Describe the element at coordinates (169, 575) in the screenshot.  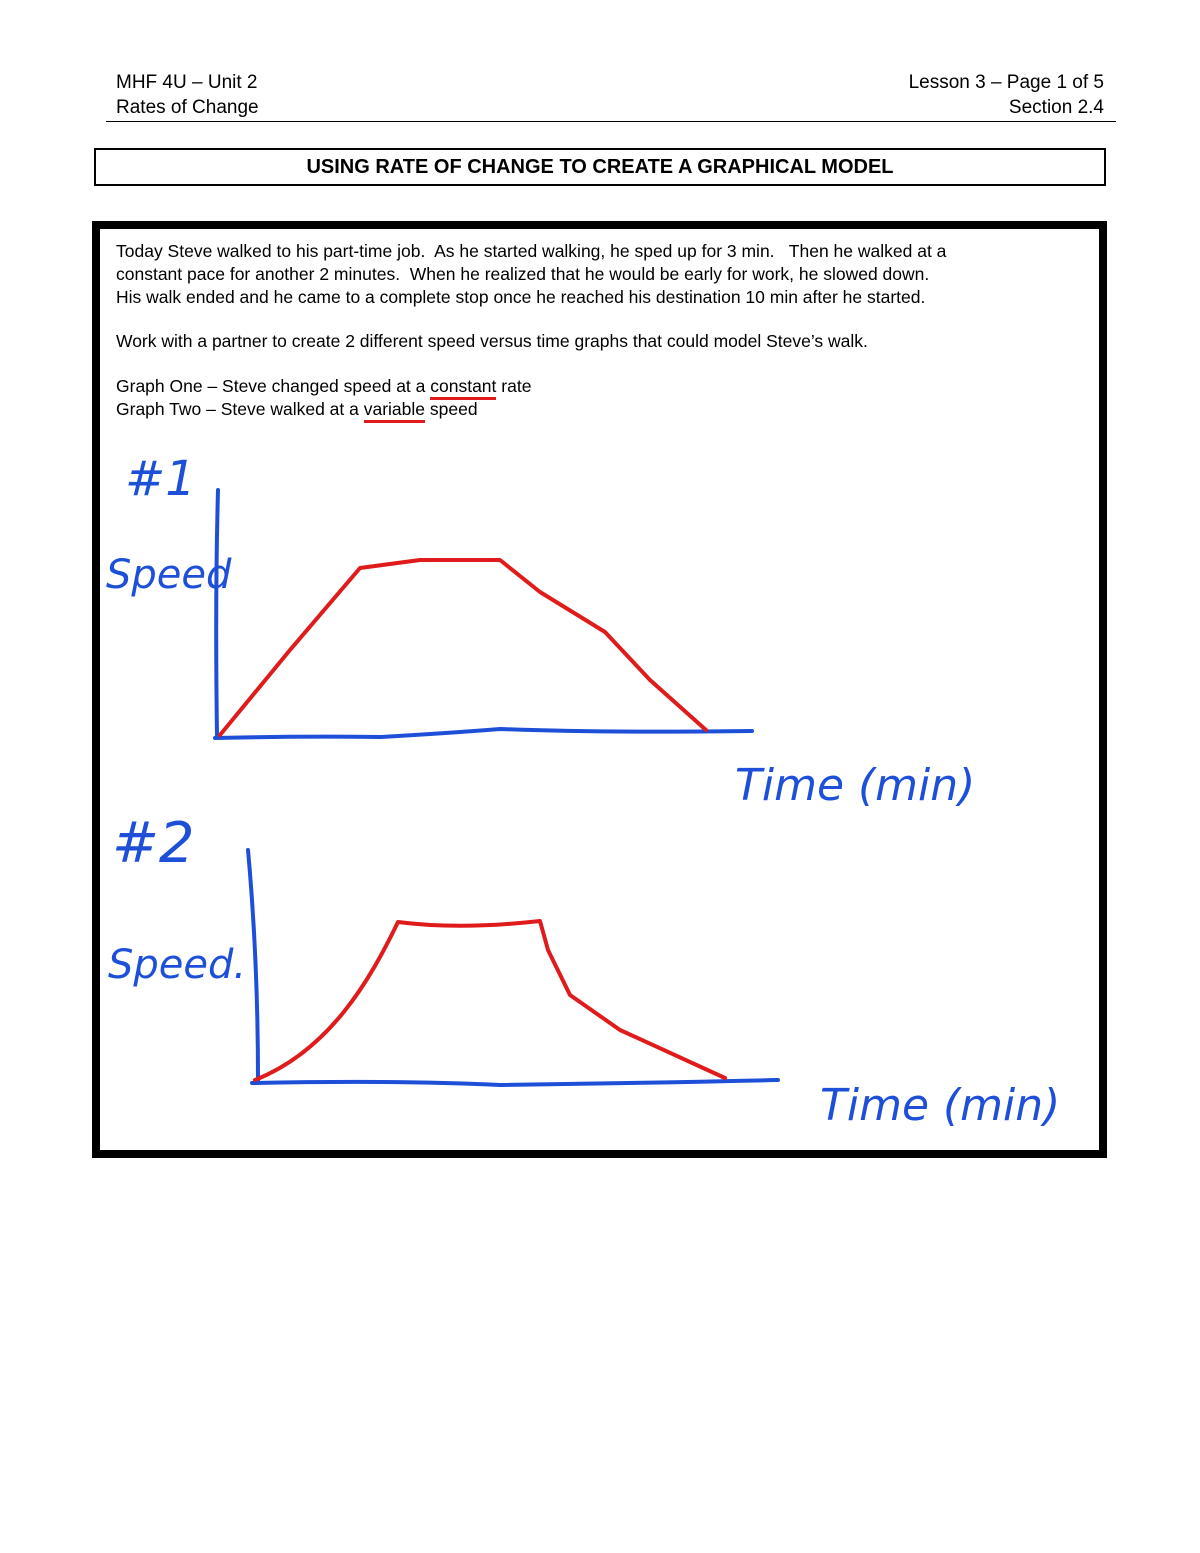
I see `y-label: Speed` at that location.